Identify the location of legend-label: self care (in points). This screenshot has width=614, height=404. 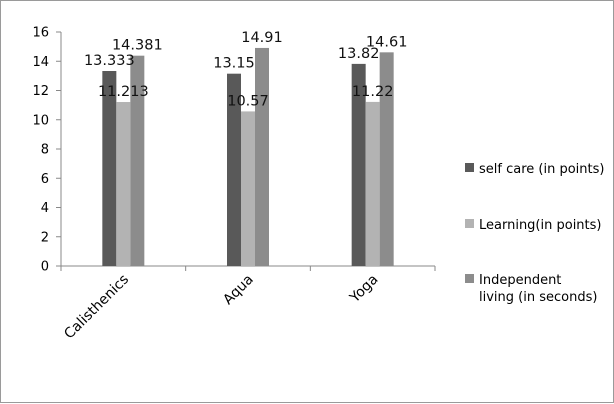
(541, 169).